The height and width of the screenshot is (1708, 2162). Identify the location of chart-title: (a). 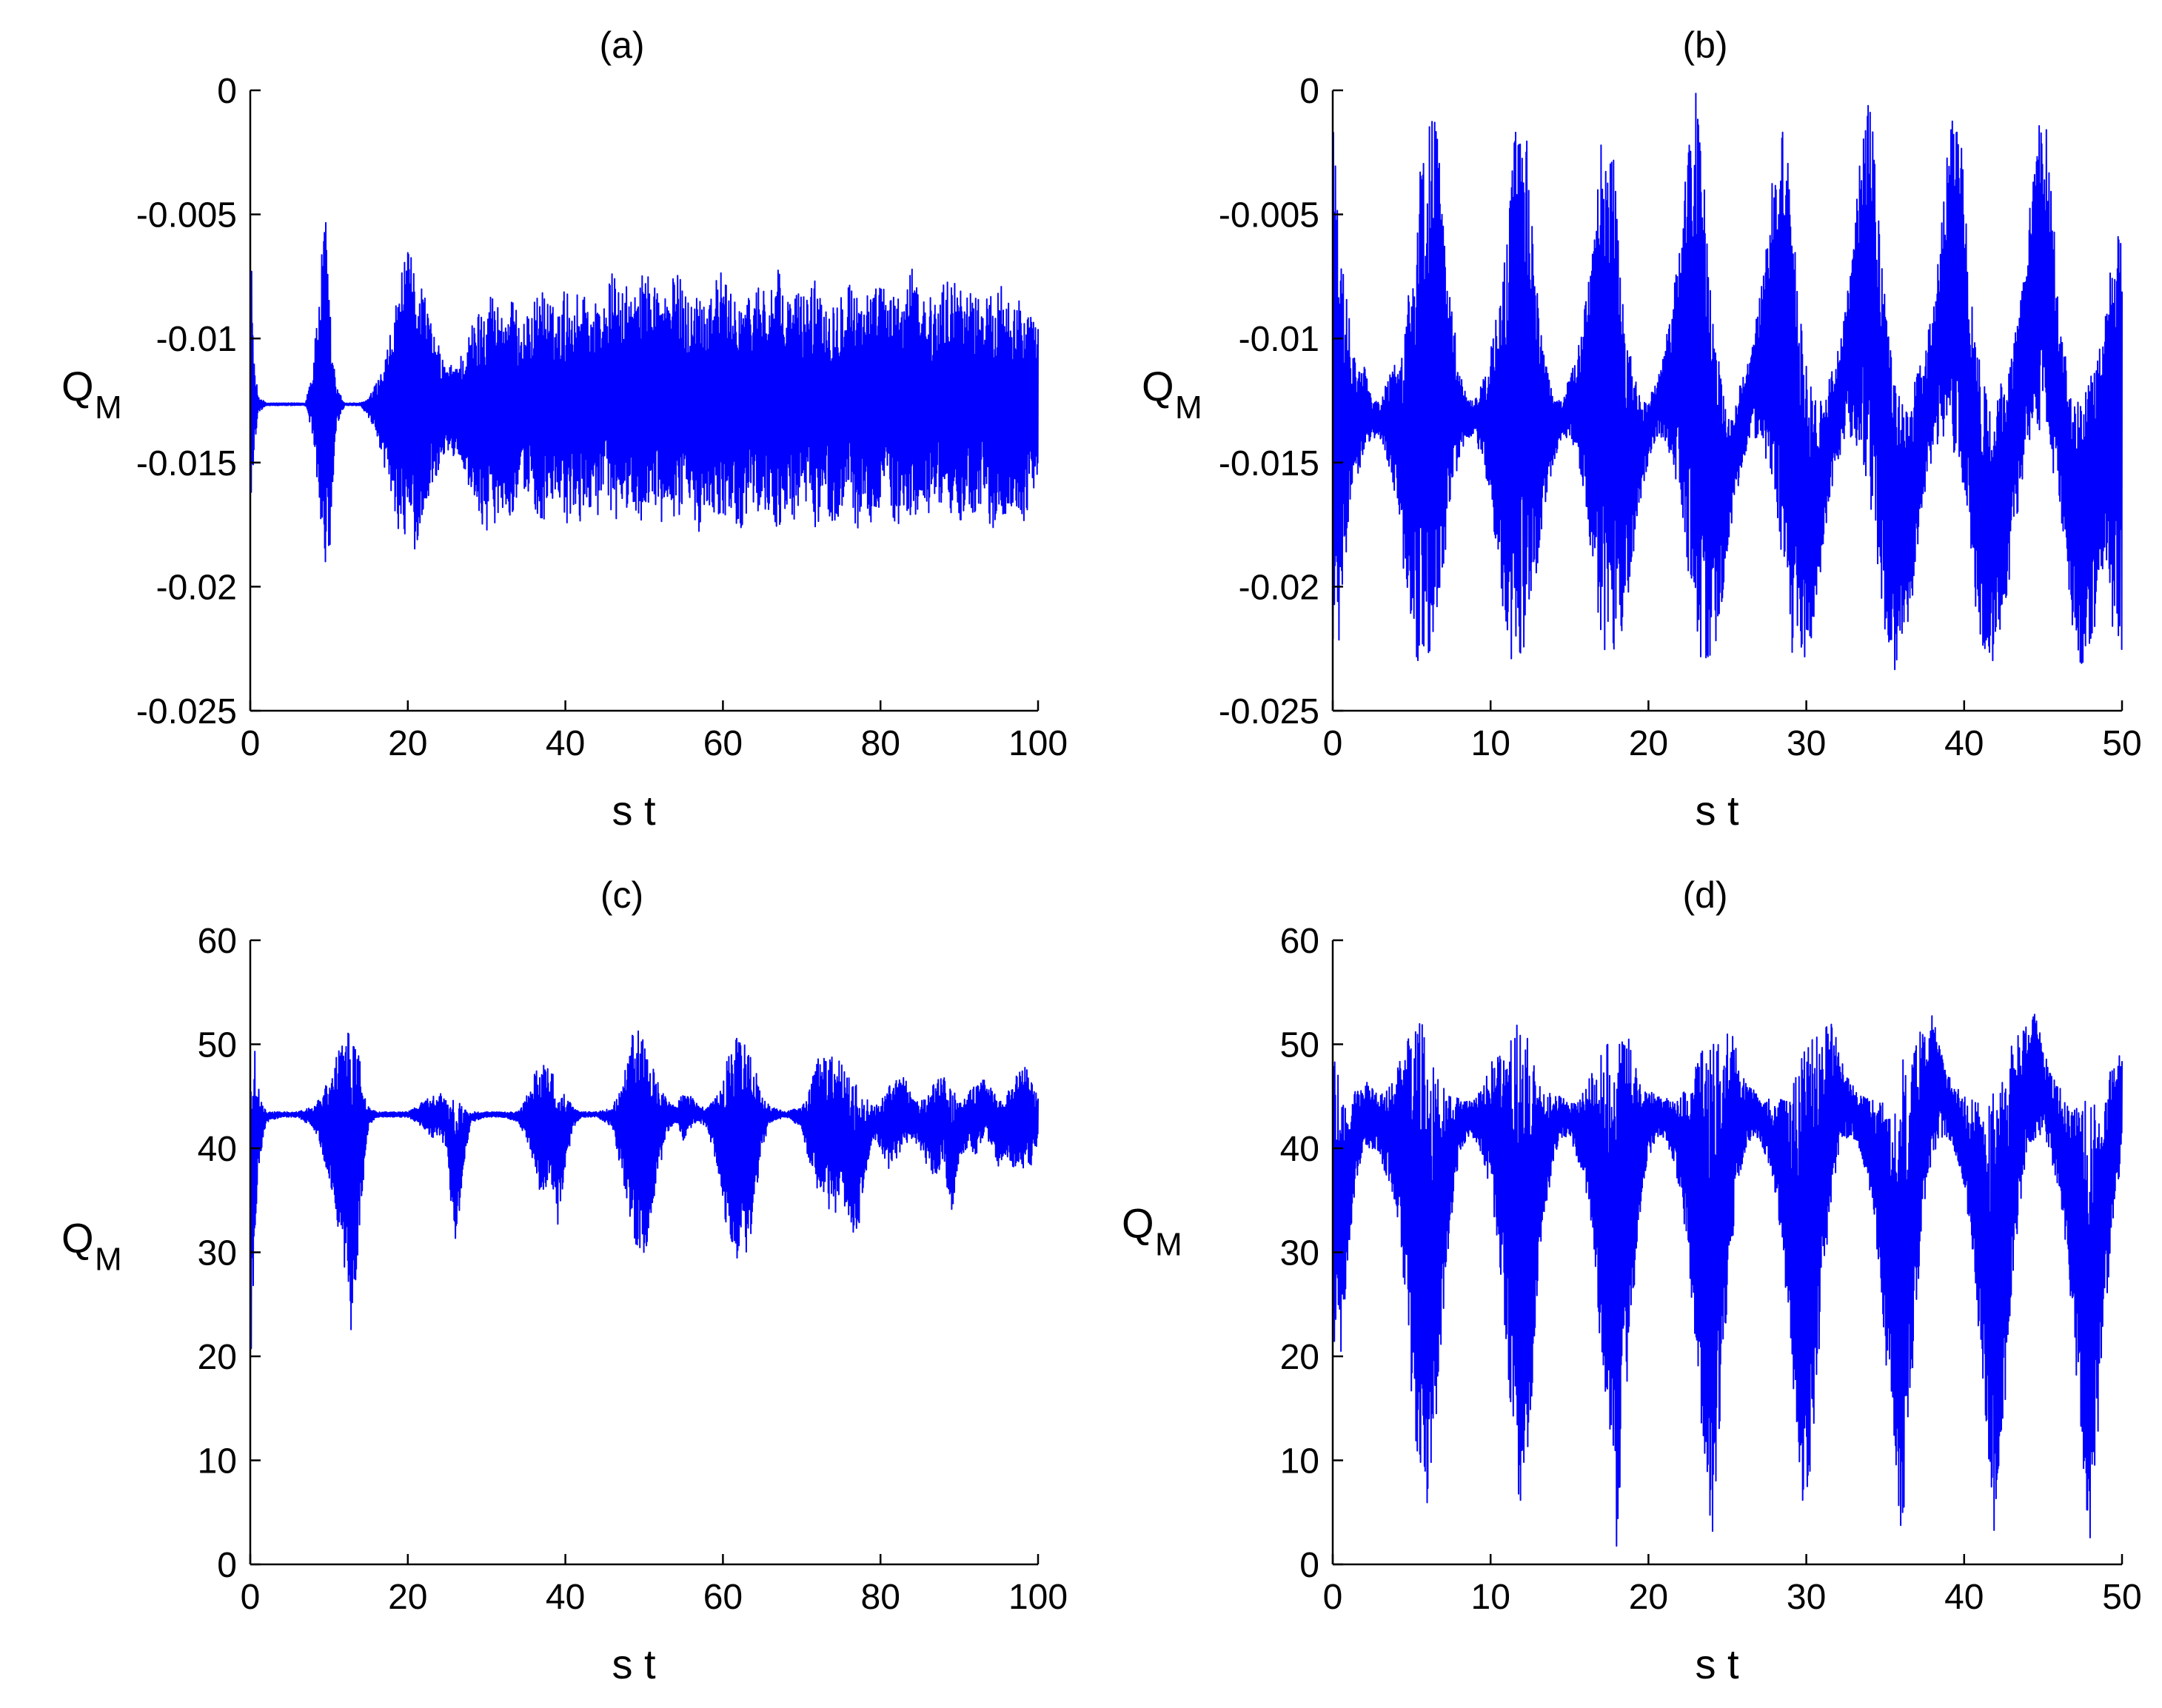
(621, 45).